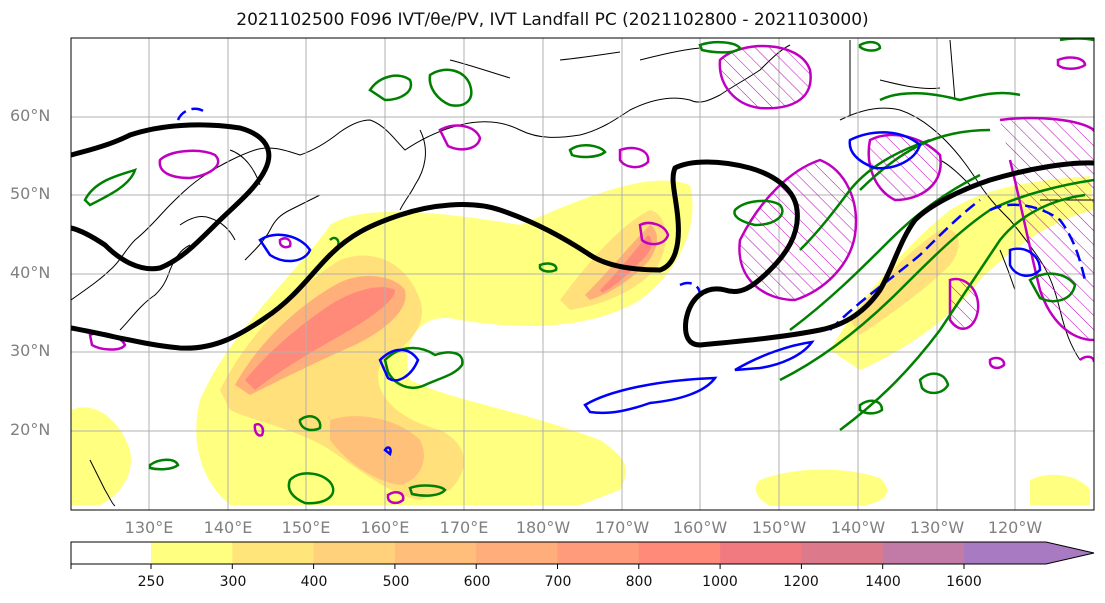  Describe the element at coordinates (937, 527) in the screenshot. I see `lon-label-130w: 130°W` at that location.